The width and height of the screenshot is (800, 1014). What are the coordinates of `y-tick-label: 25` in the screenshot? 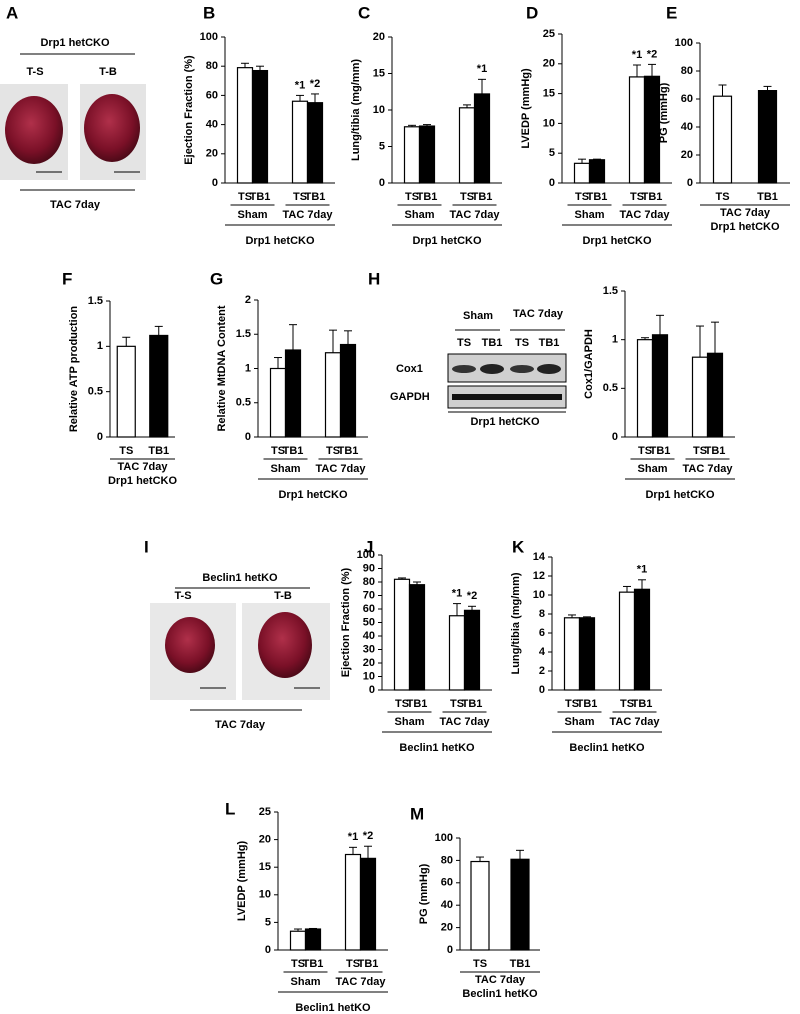 It's located at (265, 812).